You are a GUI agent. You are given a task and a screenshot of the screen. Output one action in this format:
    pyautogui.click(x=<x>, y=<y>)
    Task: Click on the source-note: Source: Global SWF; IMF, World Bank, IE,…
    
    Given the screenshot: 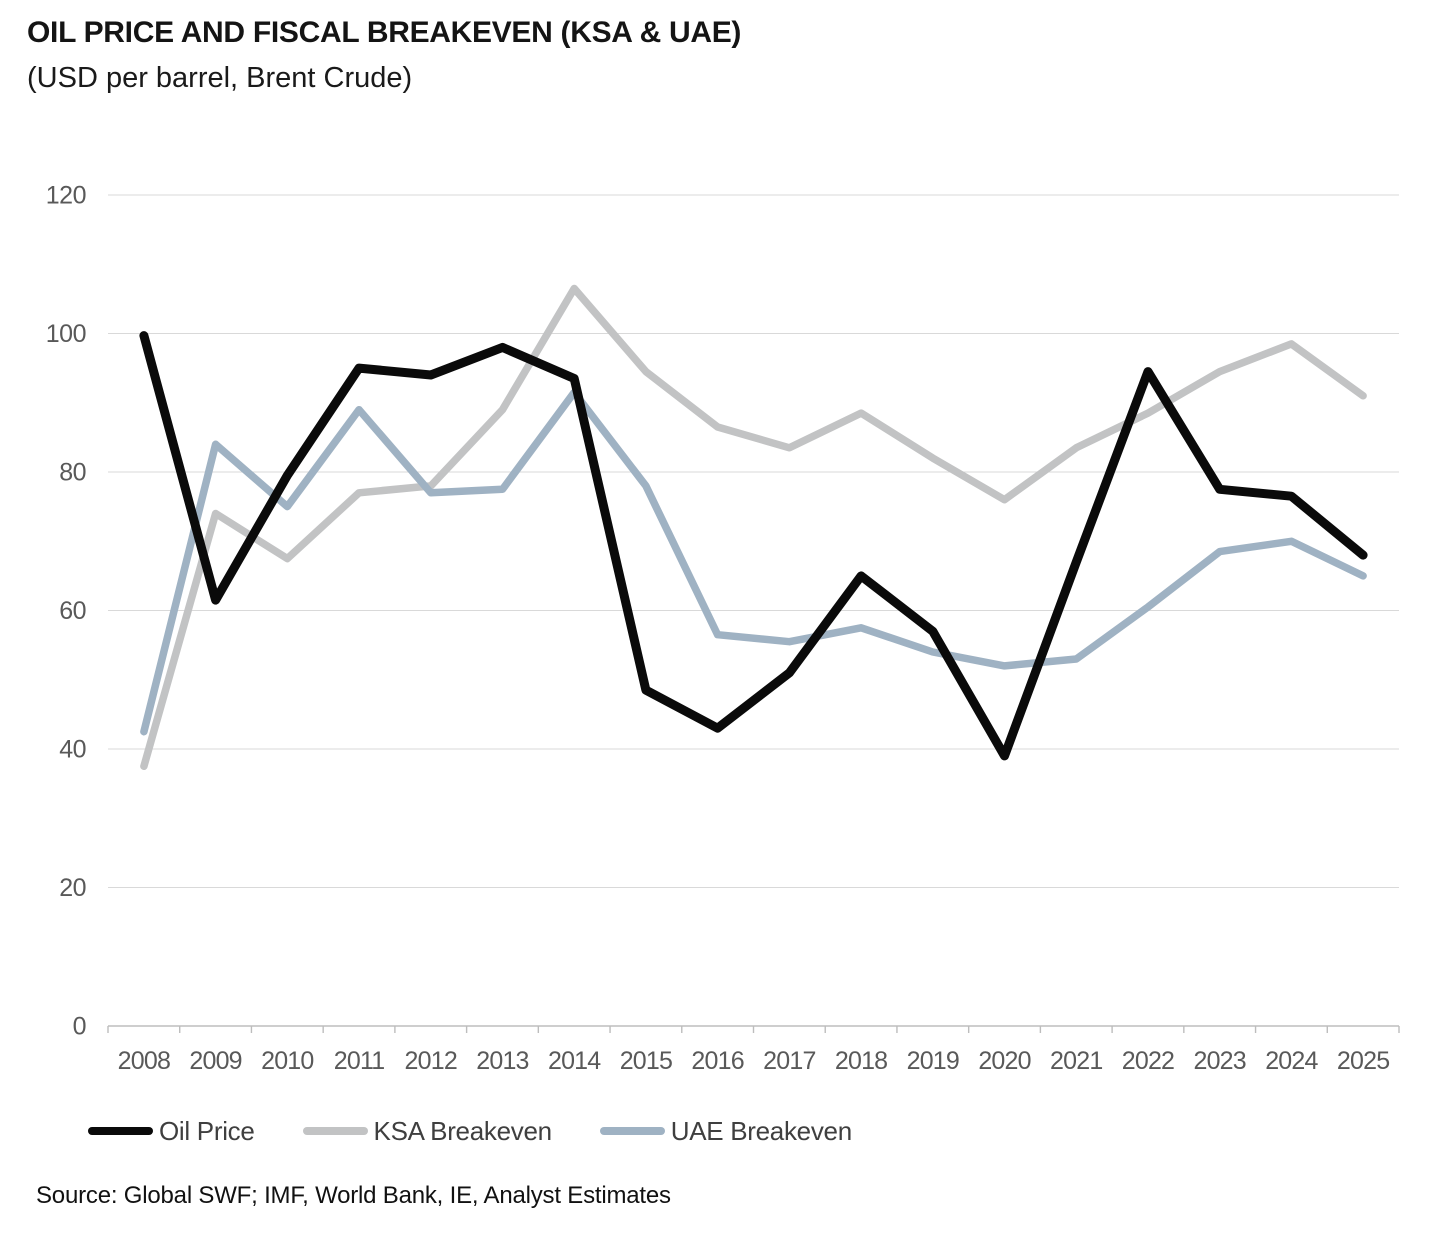 What is the action you would take?
    pyautogui.click(x=353, y=1195)
    